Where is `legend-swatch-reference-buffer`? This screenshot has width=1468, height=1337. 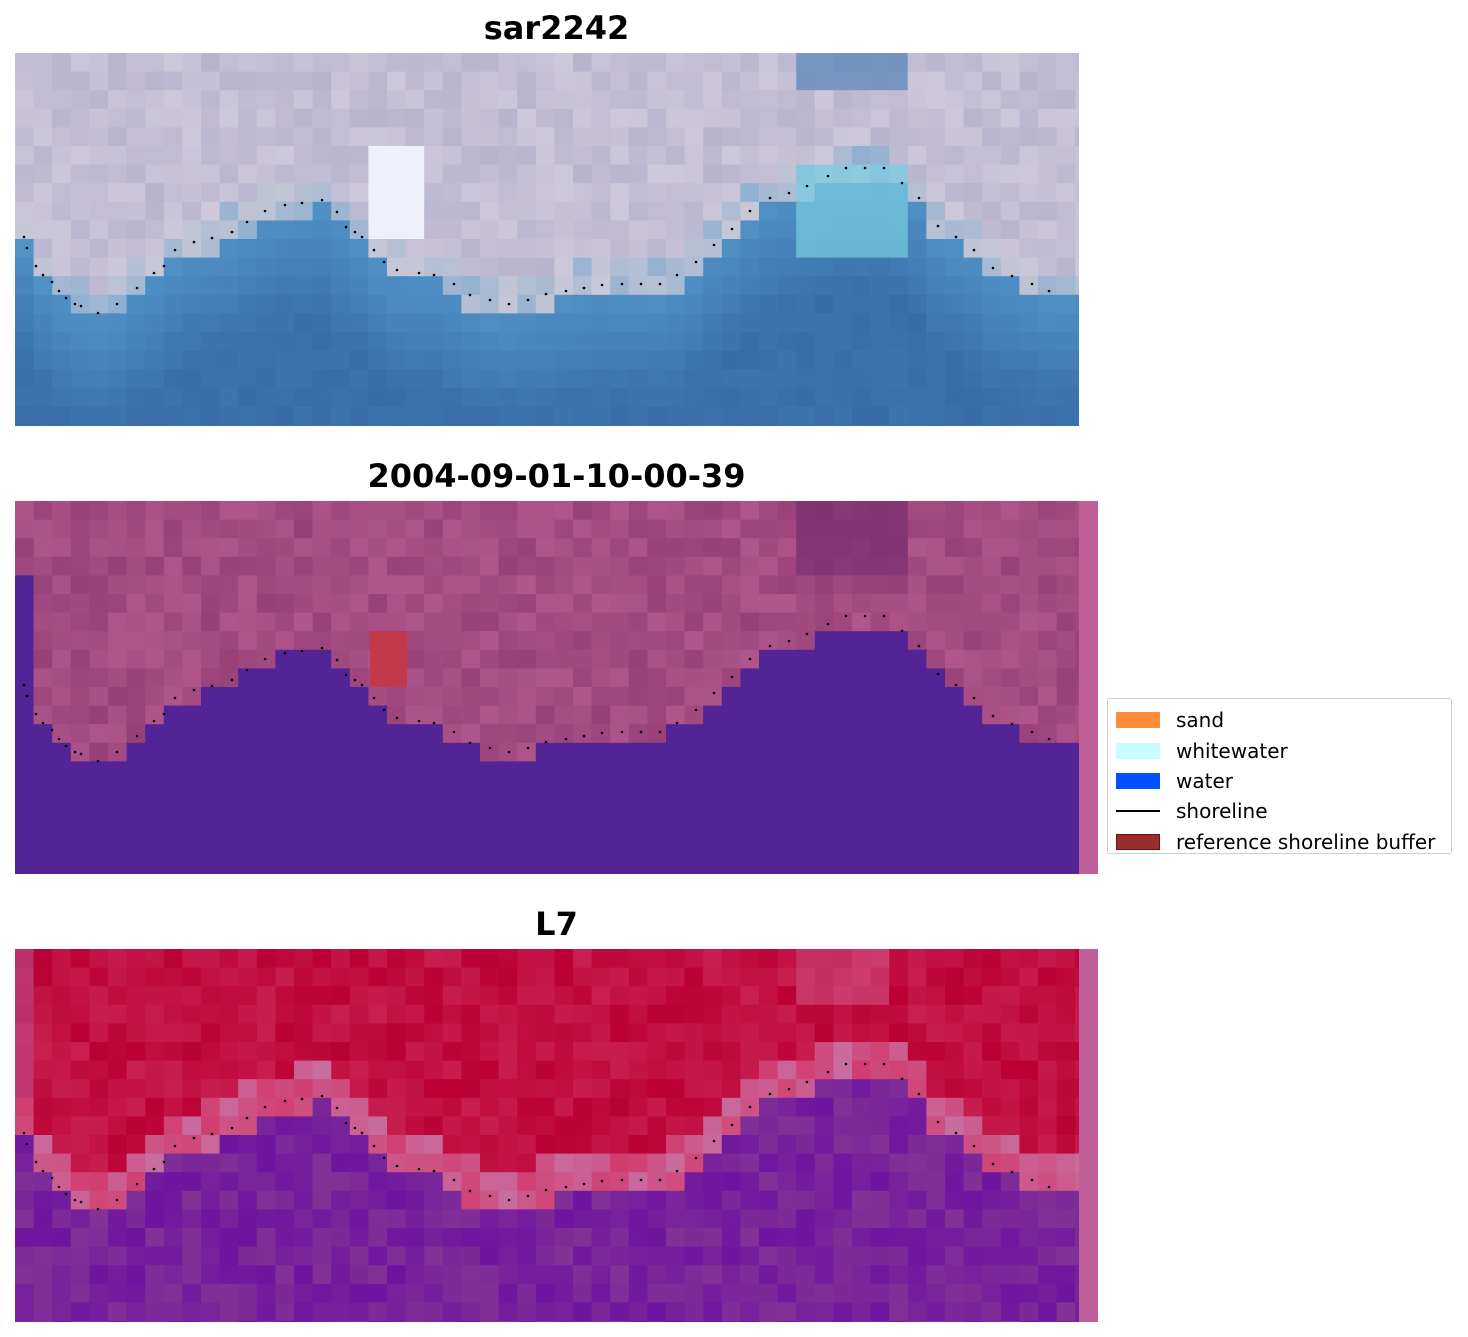
legend-swatch-reference-buffer is located at coordinates (1138, 841).